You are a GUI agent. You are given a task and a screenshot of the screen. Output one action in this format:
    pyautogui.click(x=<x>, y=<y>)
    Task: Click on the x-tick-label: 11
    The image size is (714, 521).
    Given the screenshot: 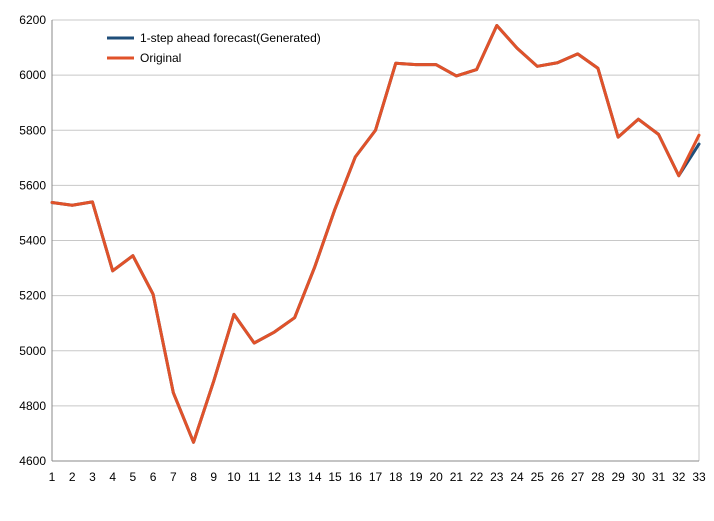 What is the action you would take?
    pyautogui.click(x=254, y=477)
    